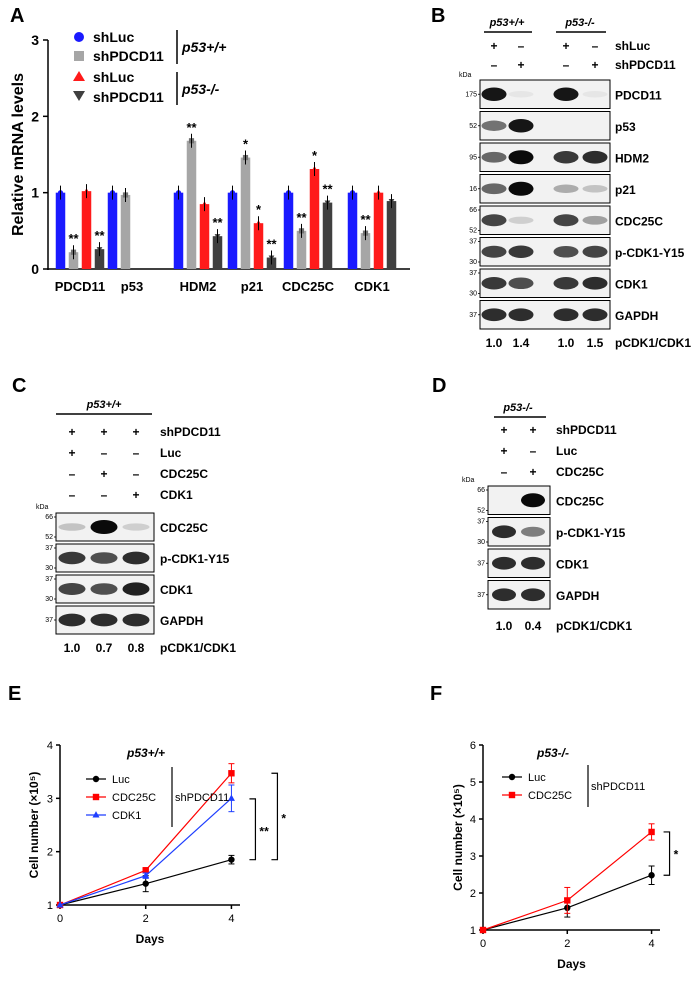 Image resolution: width=692 pixels, height=1000 pixels. I want to click on kda-marker: 95, so click(473, 157).